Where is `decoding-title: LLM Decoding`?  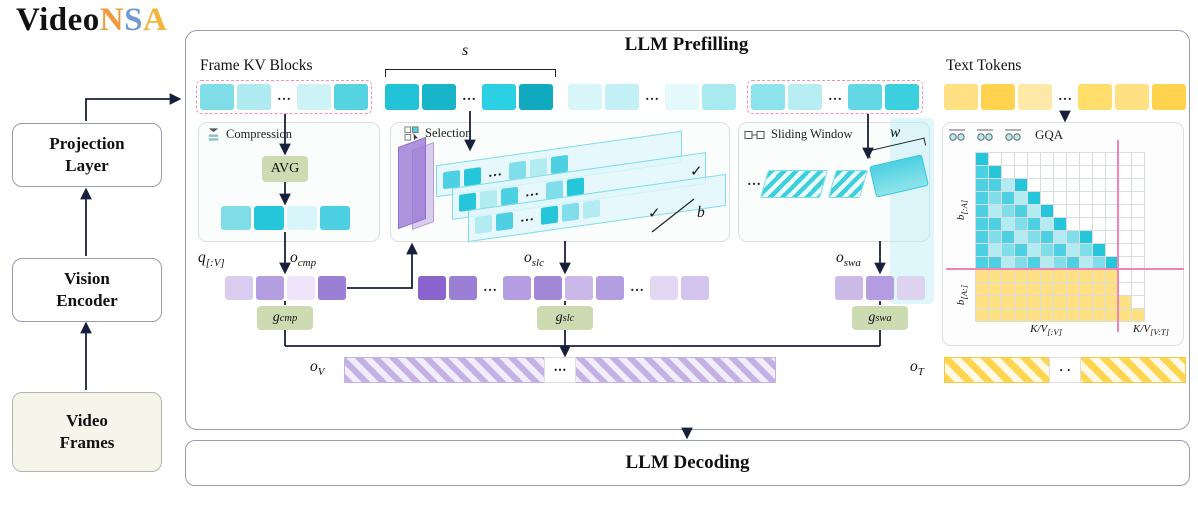 decoding-title: LLM Decoding is located at coordinates (687, 462).